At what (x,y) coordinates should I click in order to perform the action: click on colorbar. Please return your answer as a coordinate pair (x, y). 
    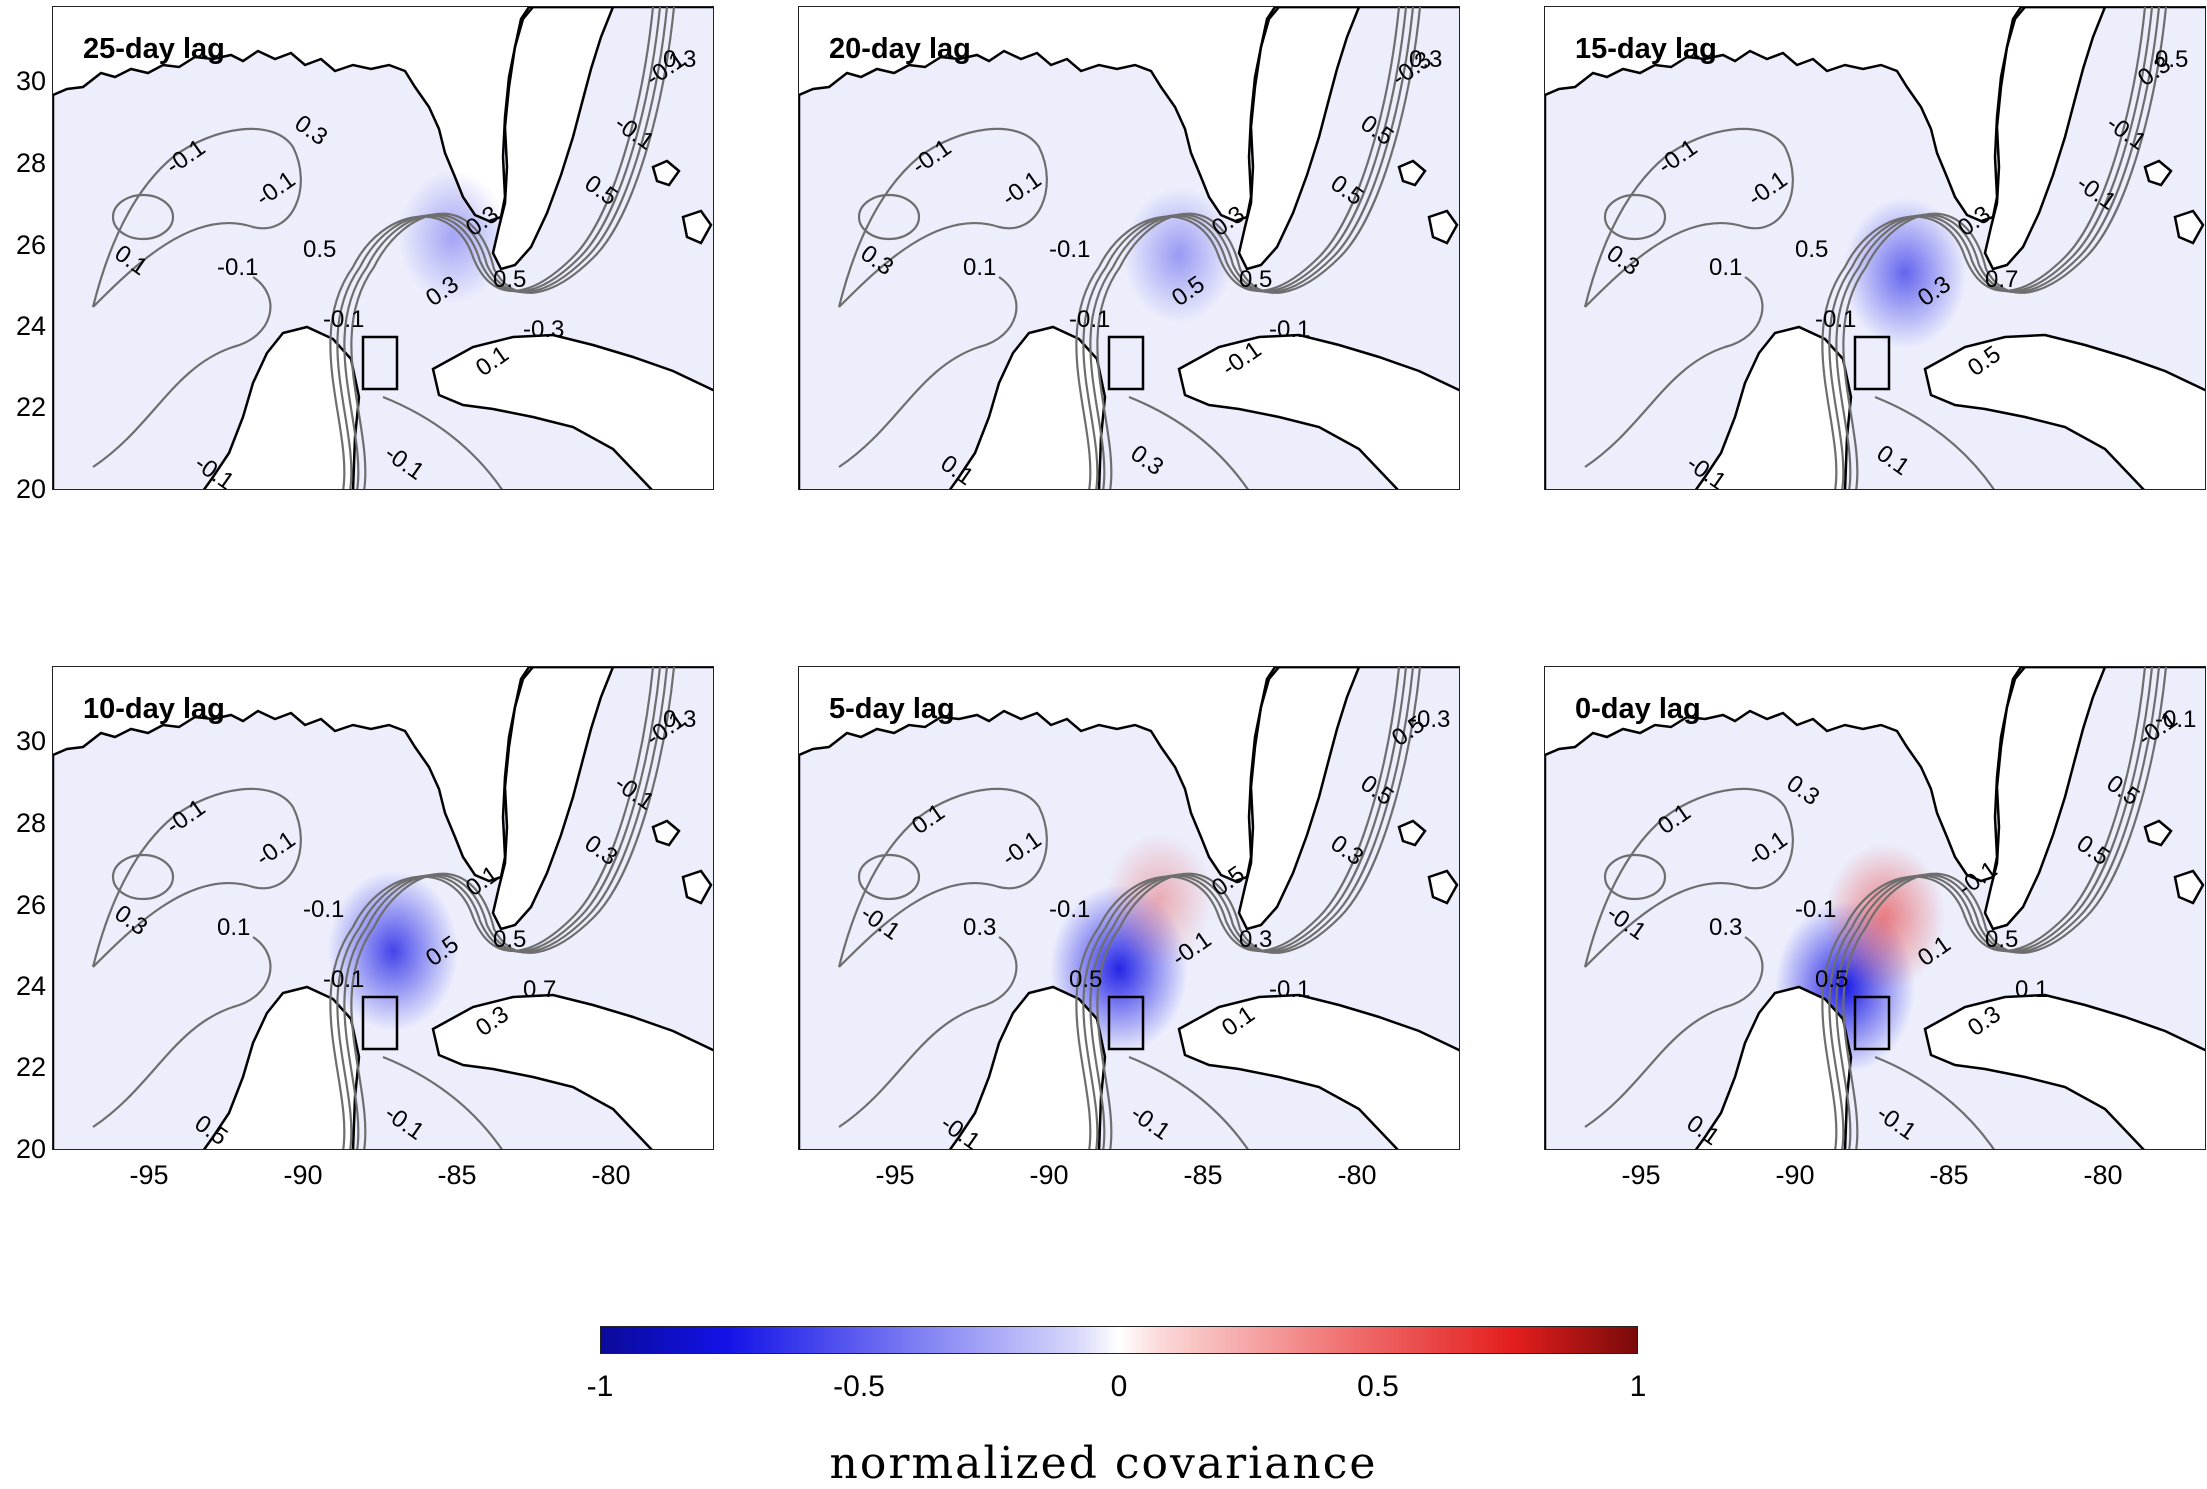
    Looking at the image, I should click on (1119, 1340).